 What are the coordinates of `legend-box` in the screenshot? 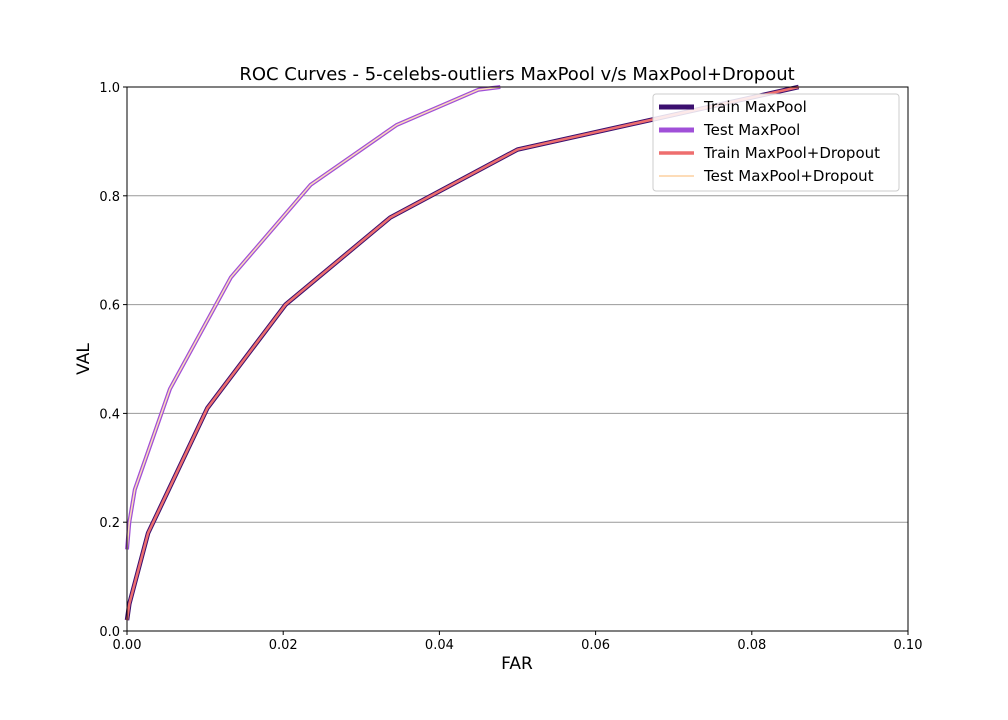 It's located at (776, 142).